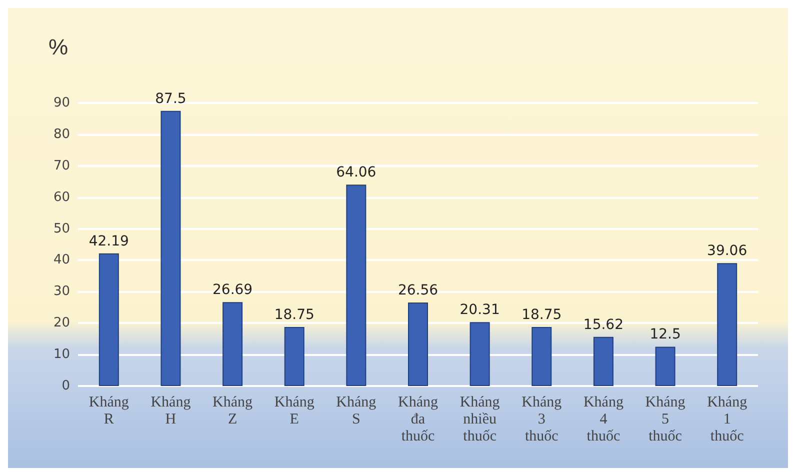  I want to click on x-tick-label: Kháng 1 thuốc, so click(727, 419).